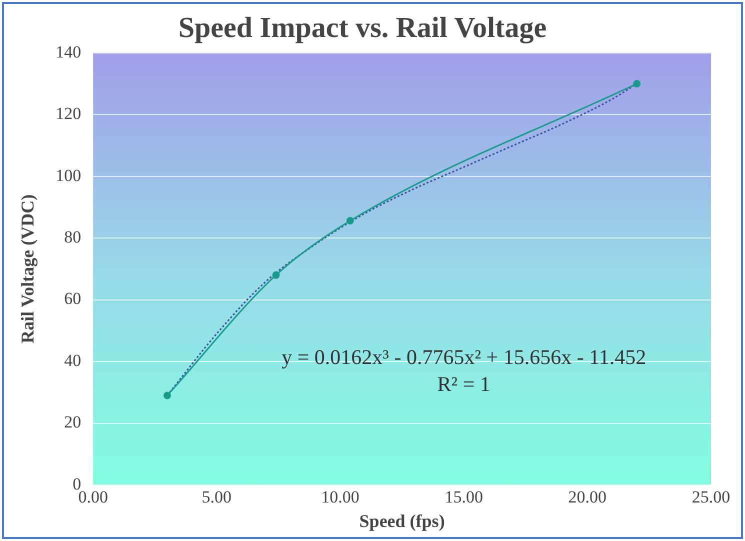  Describe the element at coordinates (463, 384) in the screenshot. I see `annotation: R² = 1` at that location.